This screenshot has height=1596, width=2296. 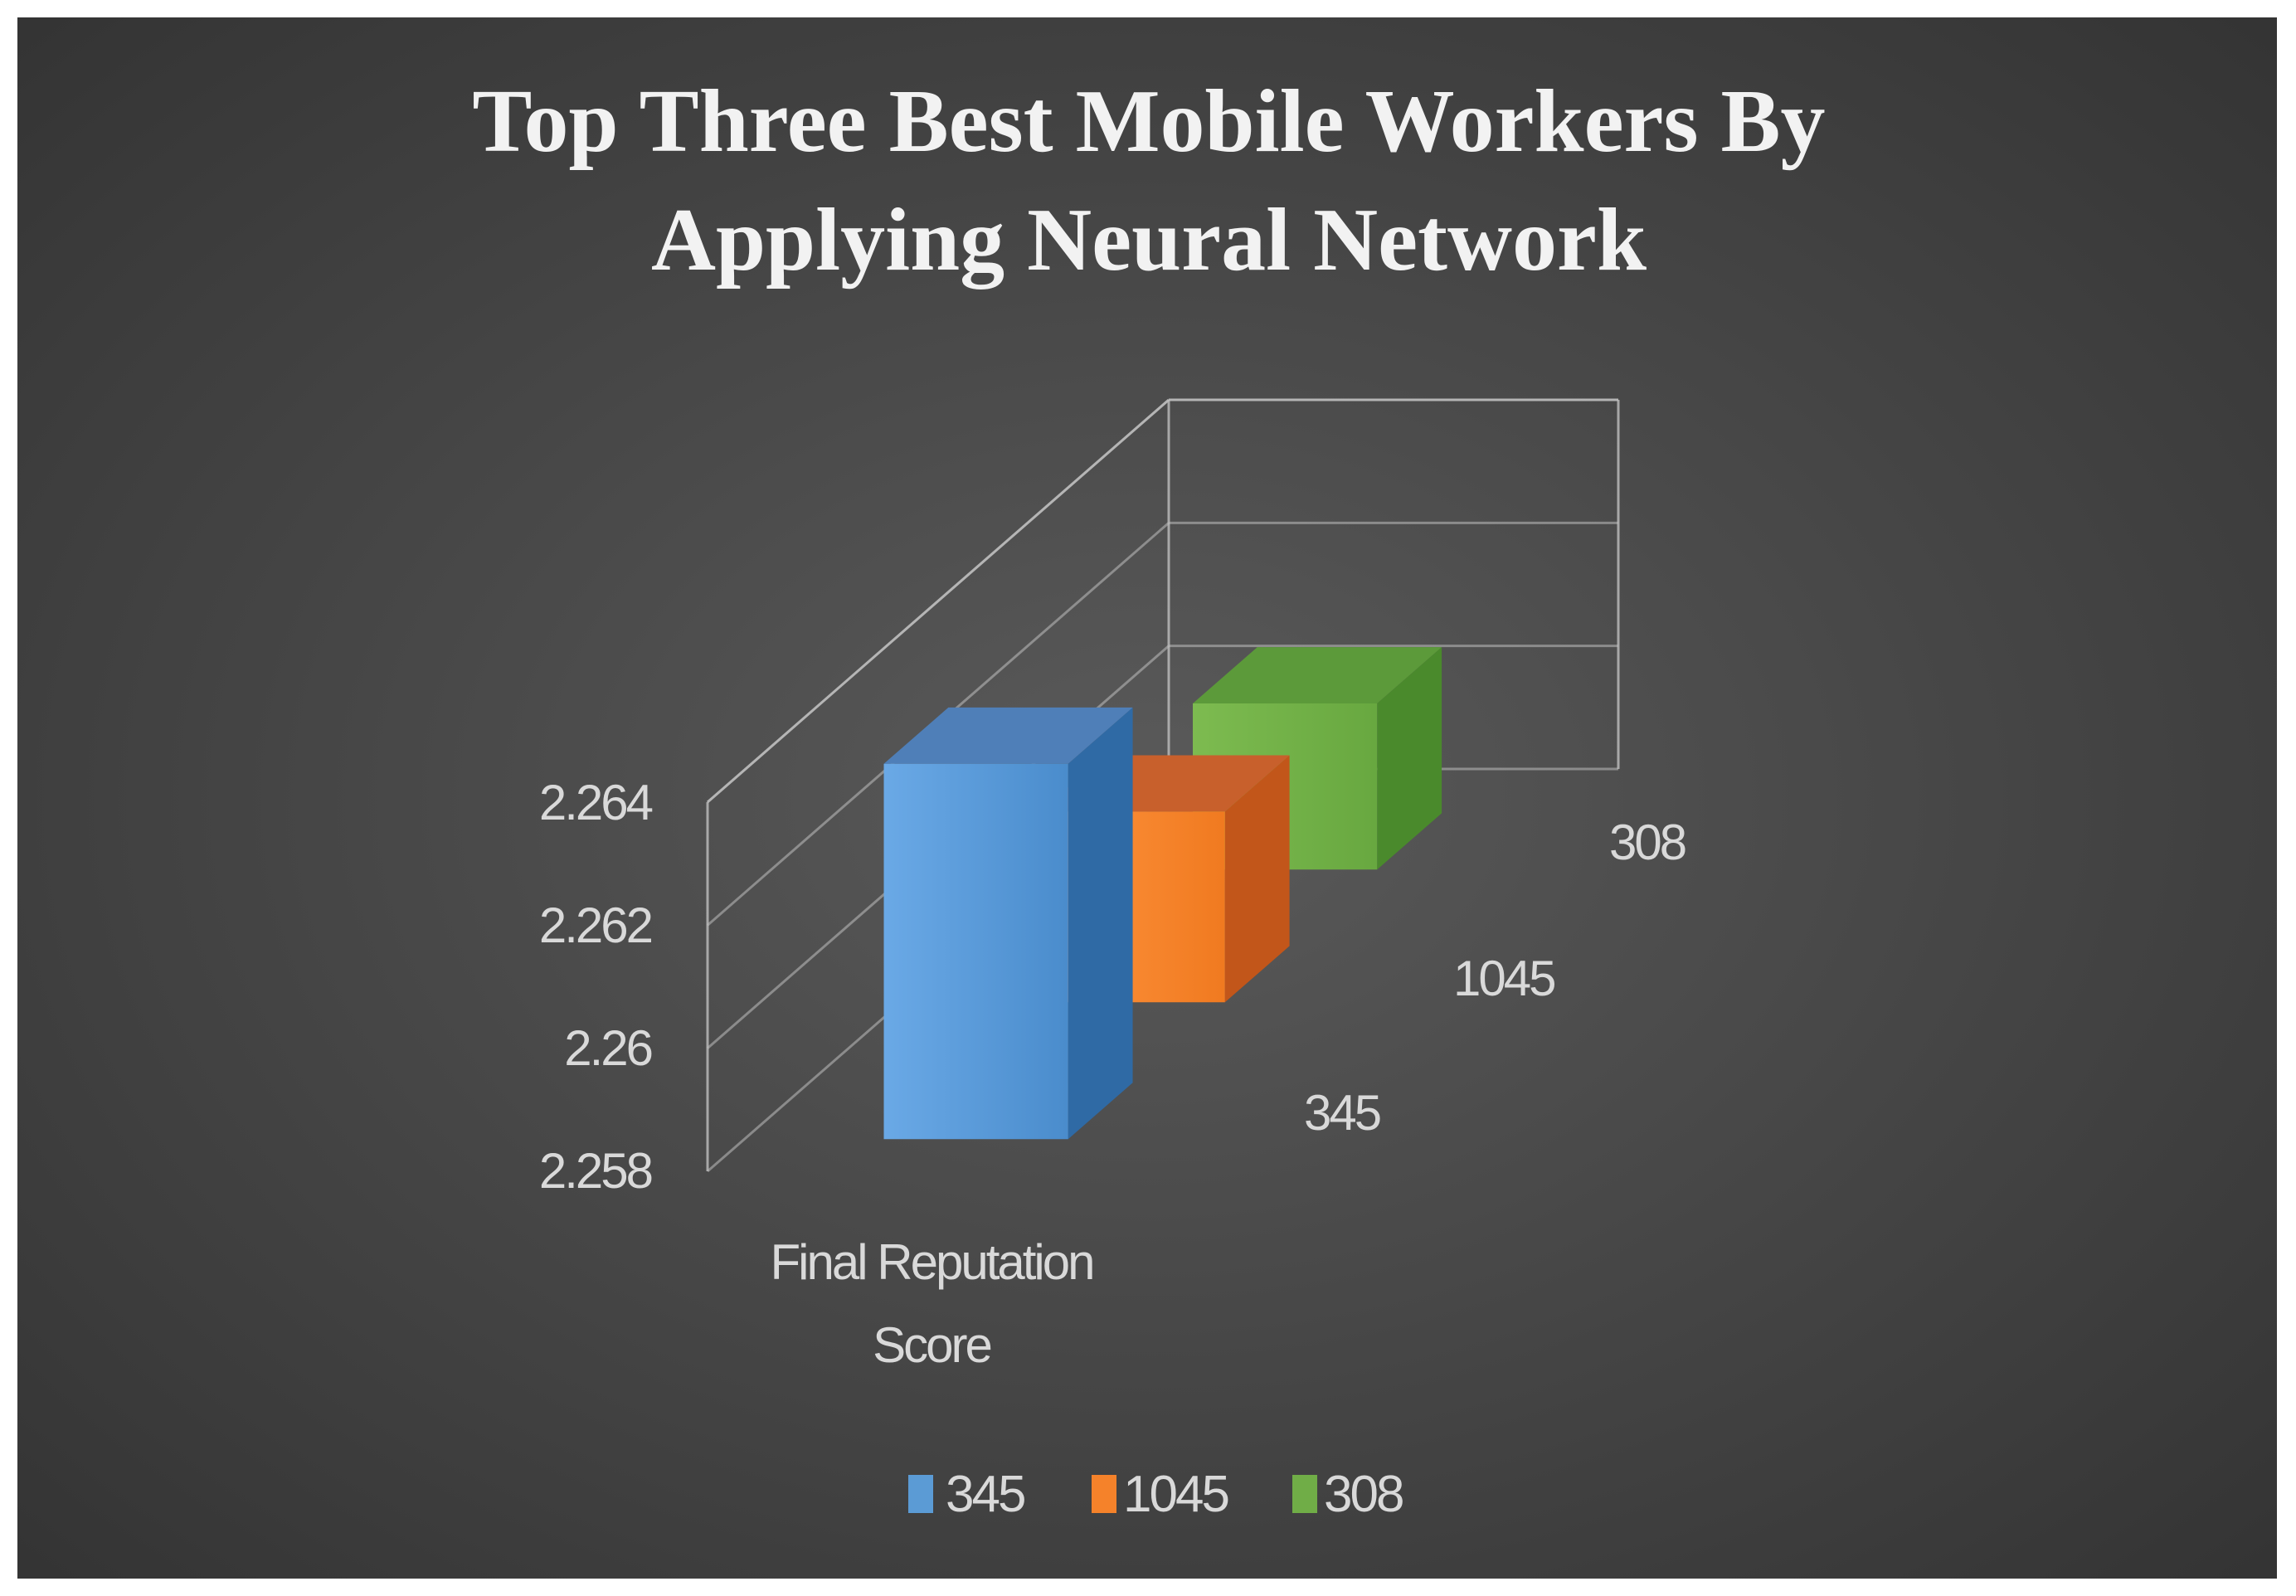 I want to click on side-wall-top-edge, so click(x=938, y=601).